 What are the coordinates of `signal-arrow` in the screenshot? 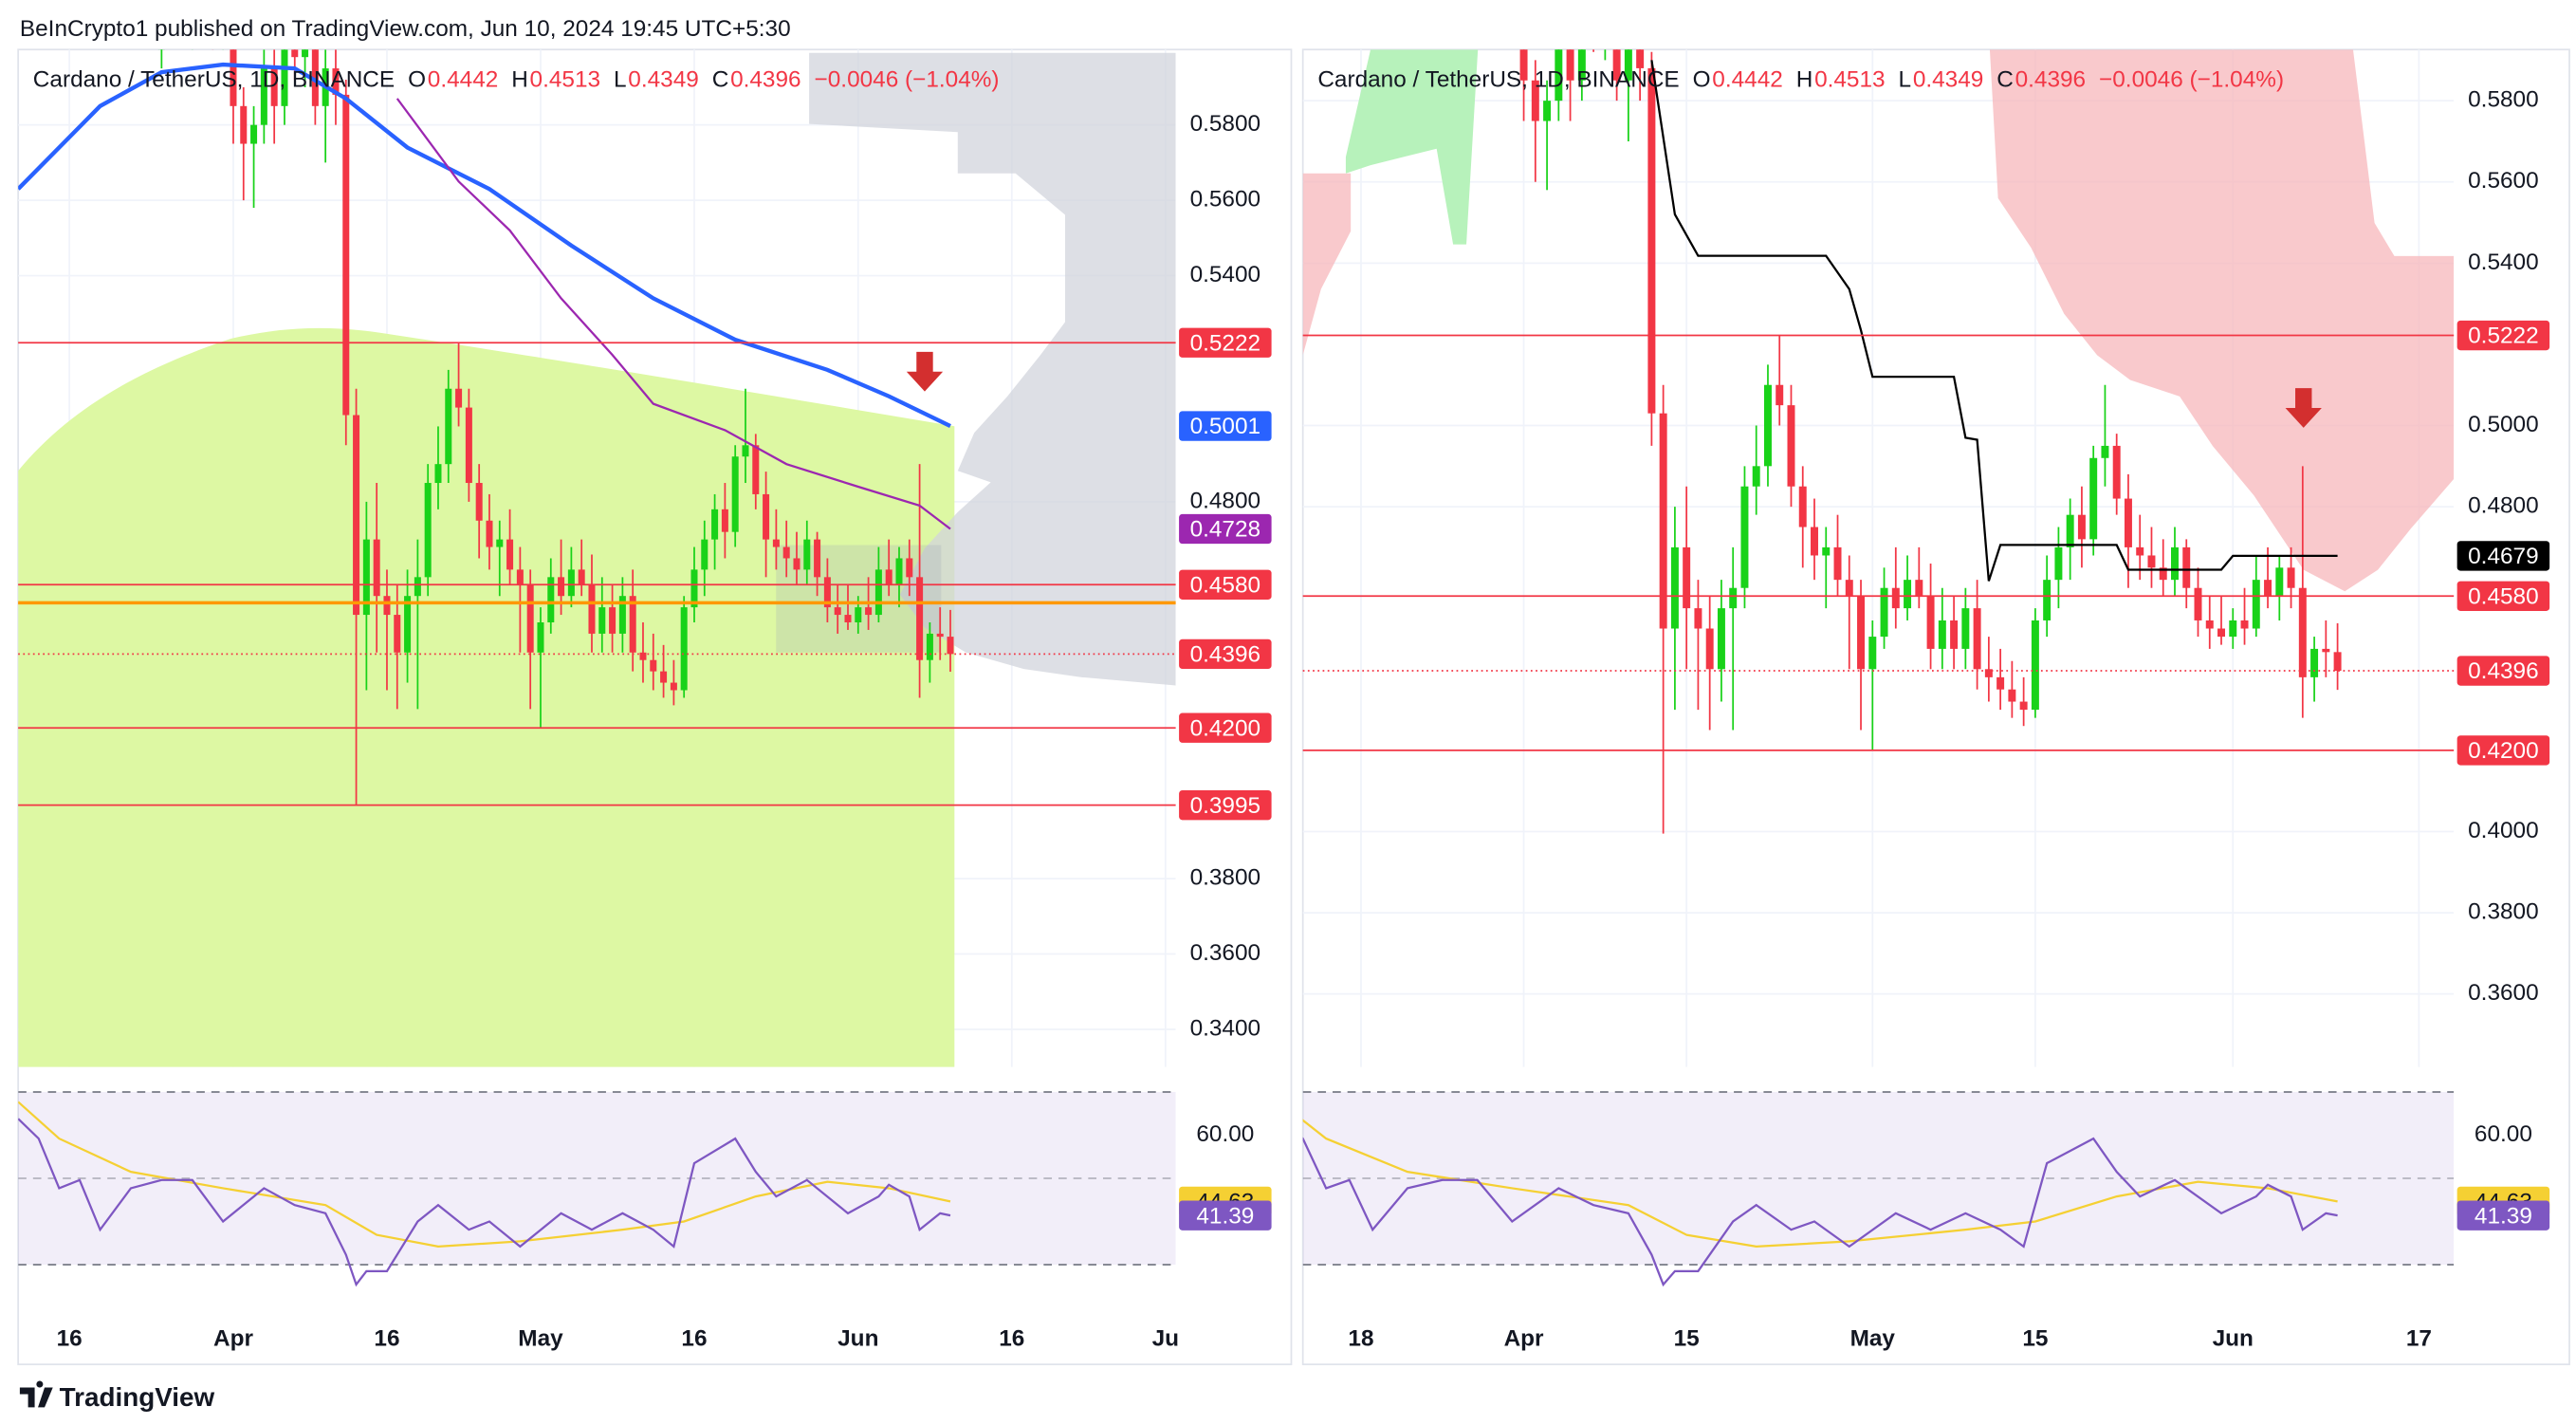 It's located at (2303, 408).